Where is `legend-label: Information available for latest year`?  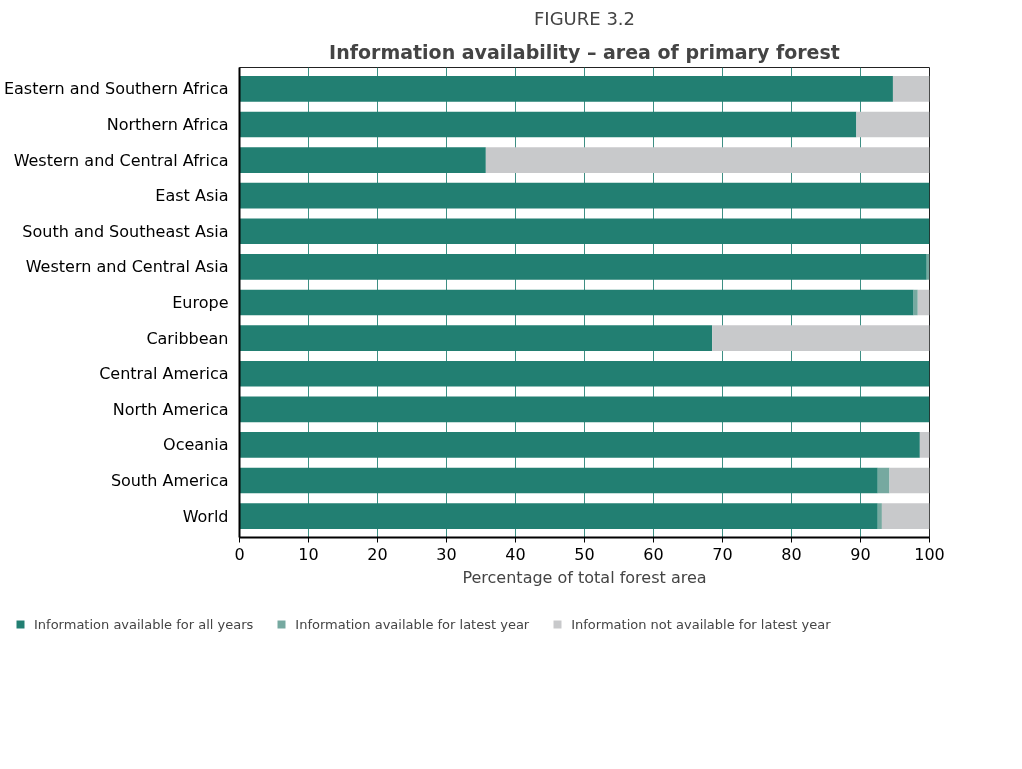
legend-label: Information available for latest year is located at coordinates (412, 624).